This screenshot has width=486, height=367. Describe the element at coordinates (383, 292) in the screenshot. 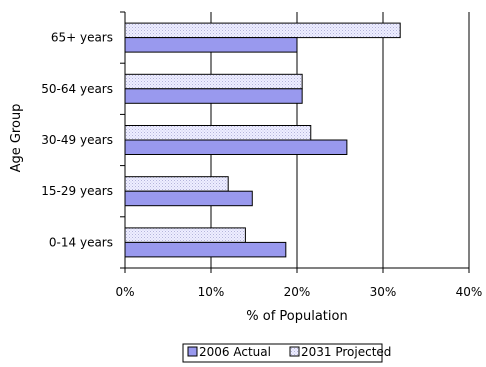

I see `x-tick-label: 30%` at that location.